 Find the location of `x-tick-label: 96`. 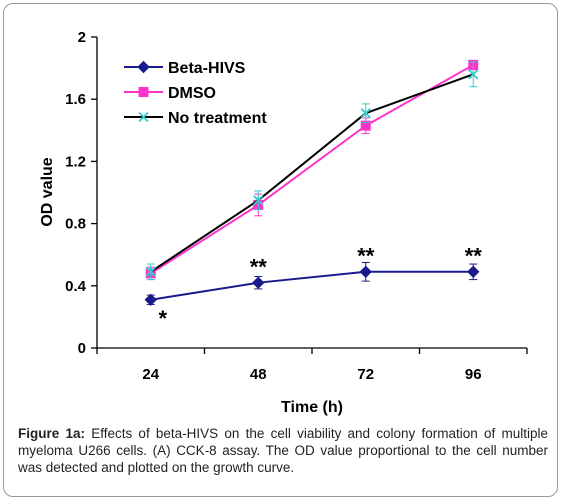

x-tick-label: 96 is located at coordinates (473, 374).